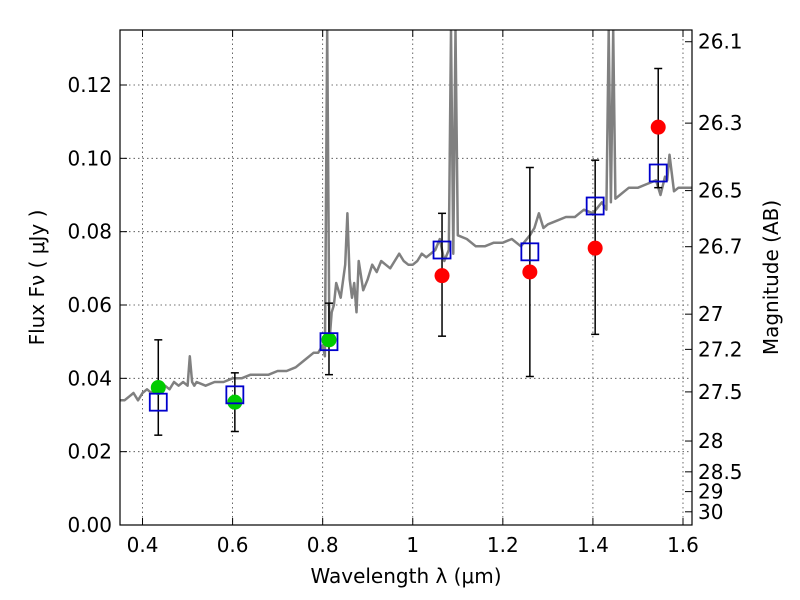  What do you see at coordinates (323, 545) in the screenshot?
I see `x-tick-label: 0.8` at bounding box center [323, 545].